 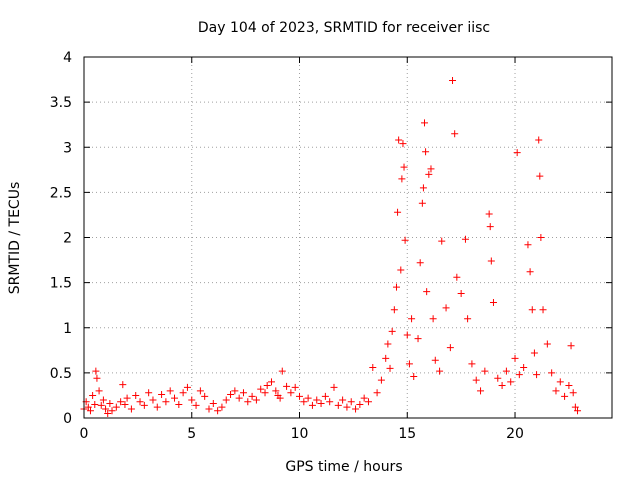 What do you see at coordinates (407, 434) in the screenshot?
I see `x-tick-label: 15` at bounding box center [407, 434].